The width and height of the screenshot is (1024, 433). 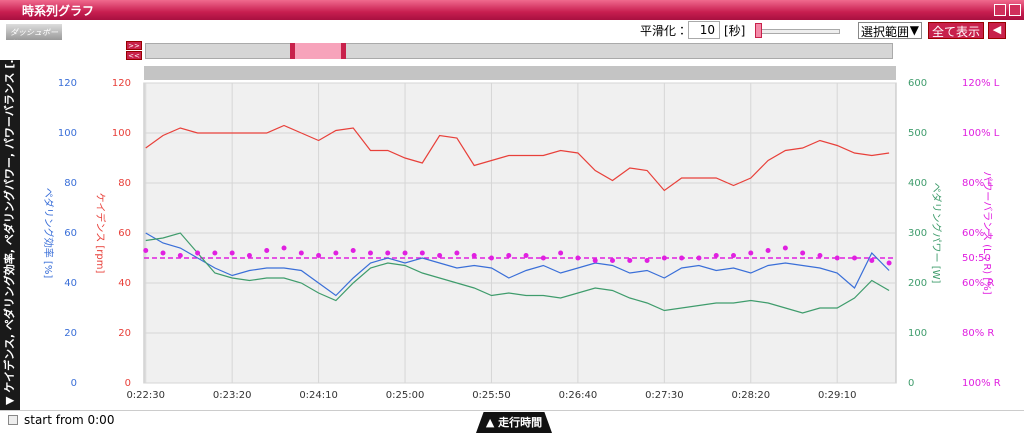 What do you see at coordinates (232, 395) in the screenshot?
I see `x-tick-label: 0:23:20` at bounding box center [232, 395].